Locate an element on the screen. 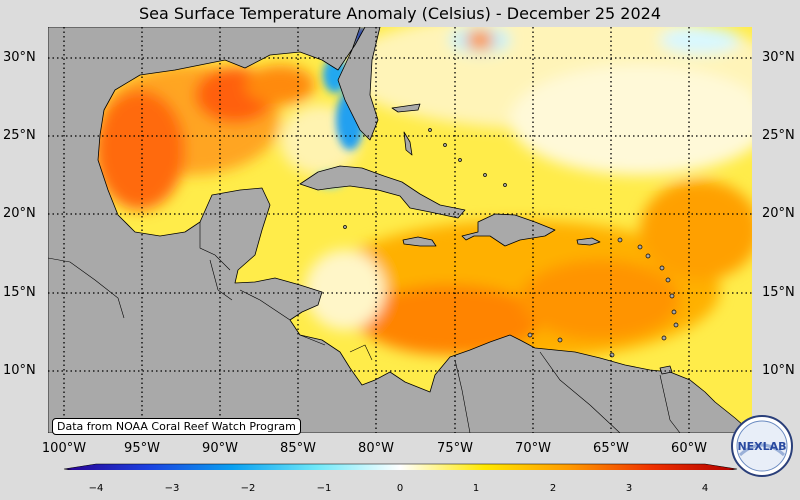 The height and width of the screenshot is (500, 800). lat-label-25n-right: 25°N is located at coordinates (778, 135).